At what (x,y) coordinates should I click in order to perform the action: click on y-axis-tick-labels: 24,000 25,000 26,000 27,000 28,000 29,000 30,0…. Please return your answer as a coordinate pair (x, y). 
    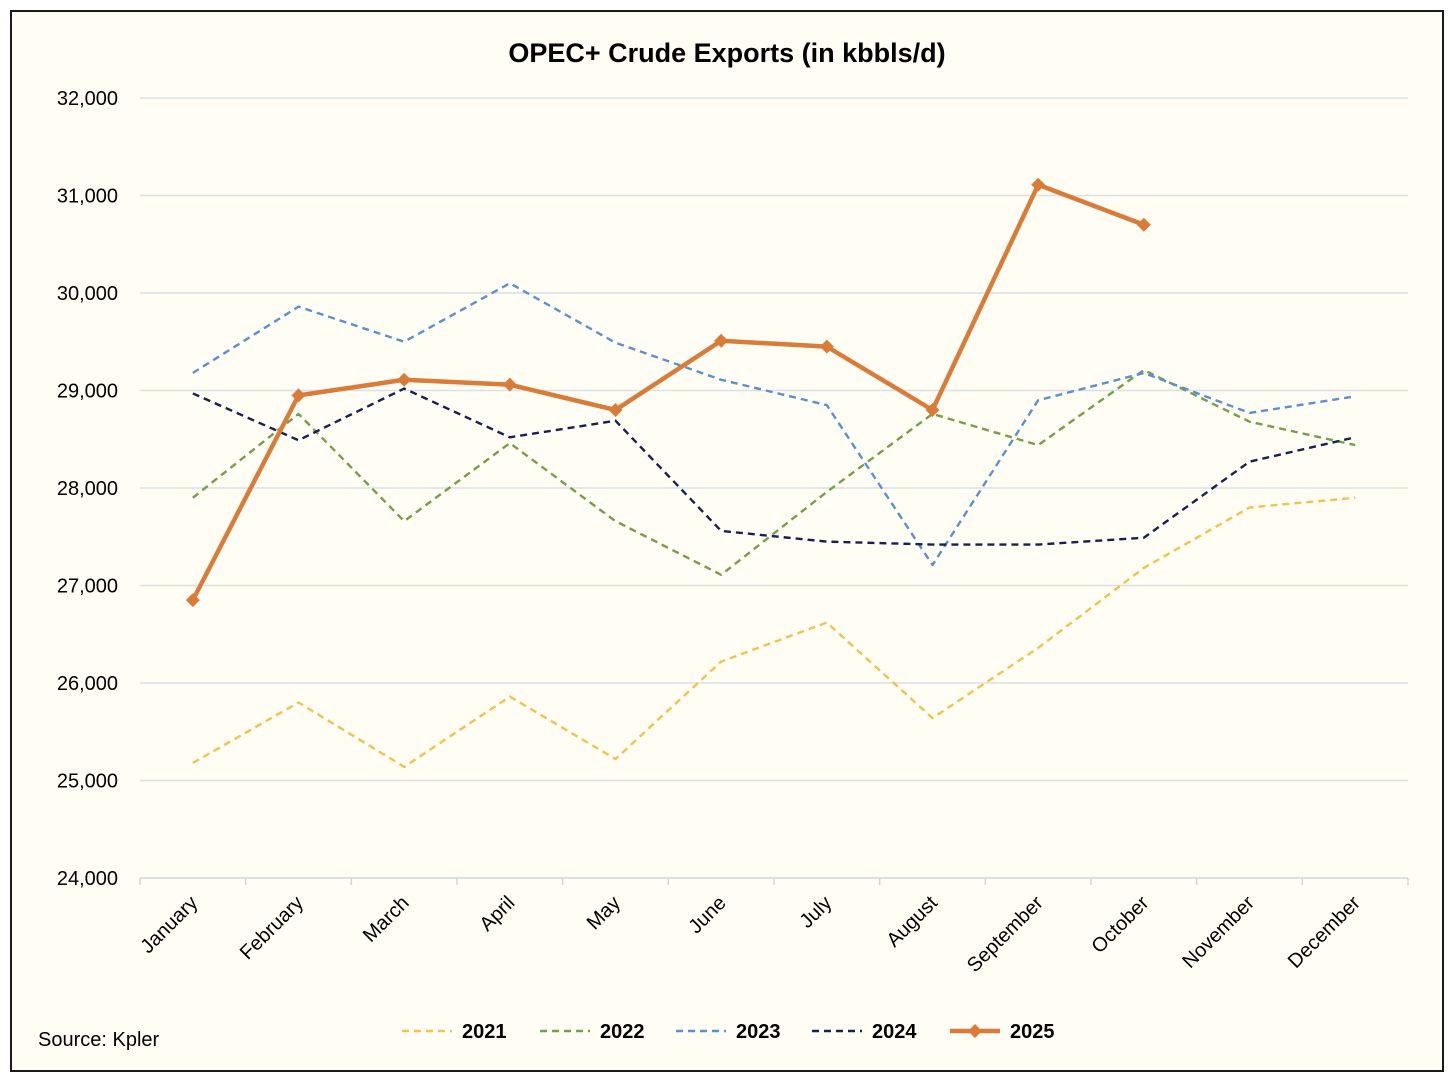
    Looking at the image, I should click on (87, 489).